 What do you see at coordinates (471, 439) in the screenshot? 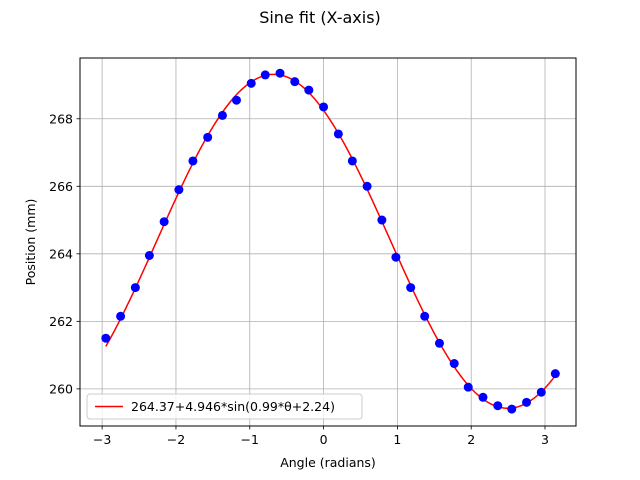
I see `x-tick-label: 2` at bounding box center [471, 439].